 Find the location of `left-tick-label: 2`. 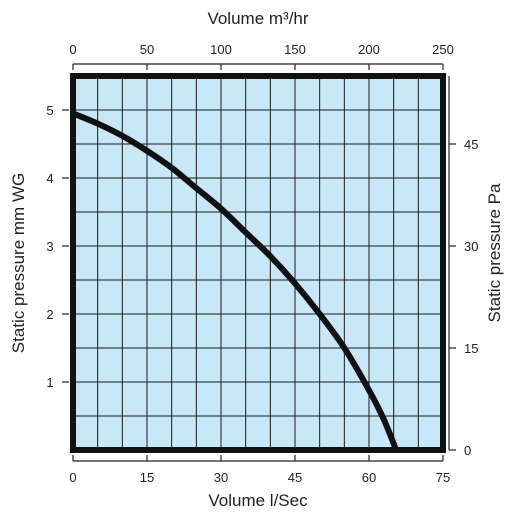

left-tick-label: 2 is located at coordinates (49, 314).